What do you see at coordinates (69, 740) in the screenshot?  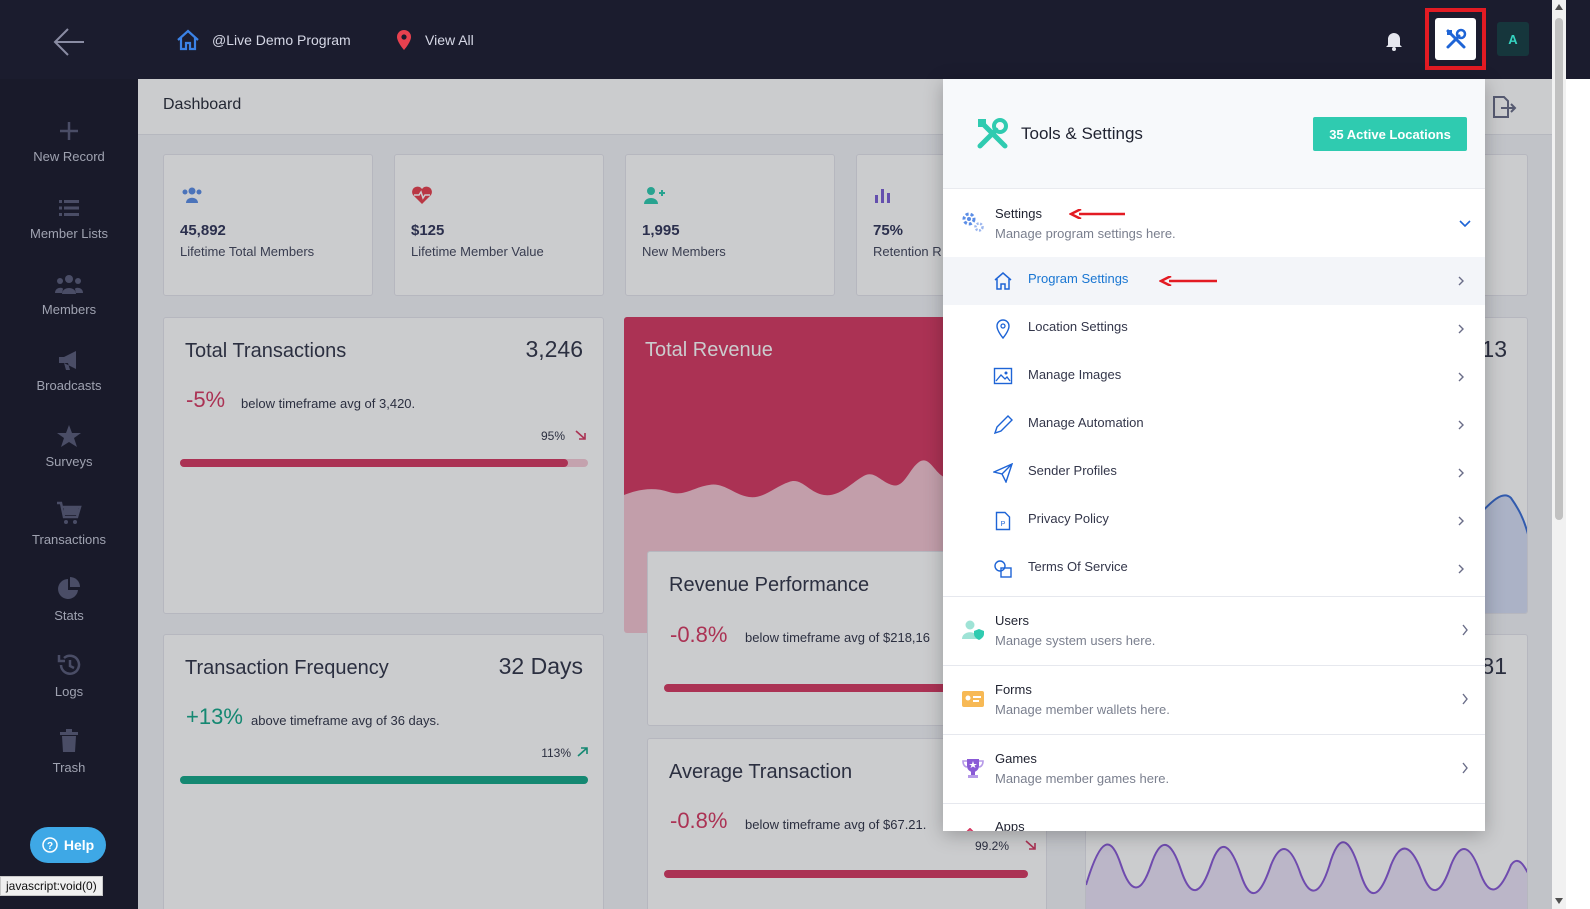 I see `trash-icon` at bounding box center [69, 740].